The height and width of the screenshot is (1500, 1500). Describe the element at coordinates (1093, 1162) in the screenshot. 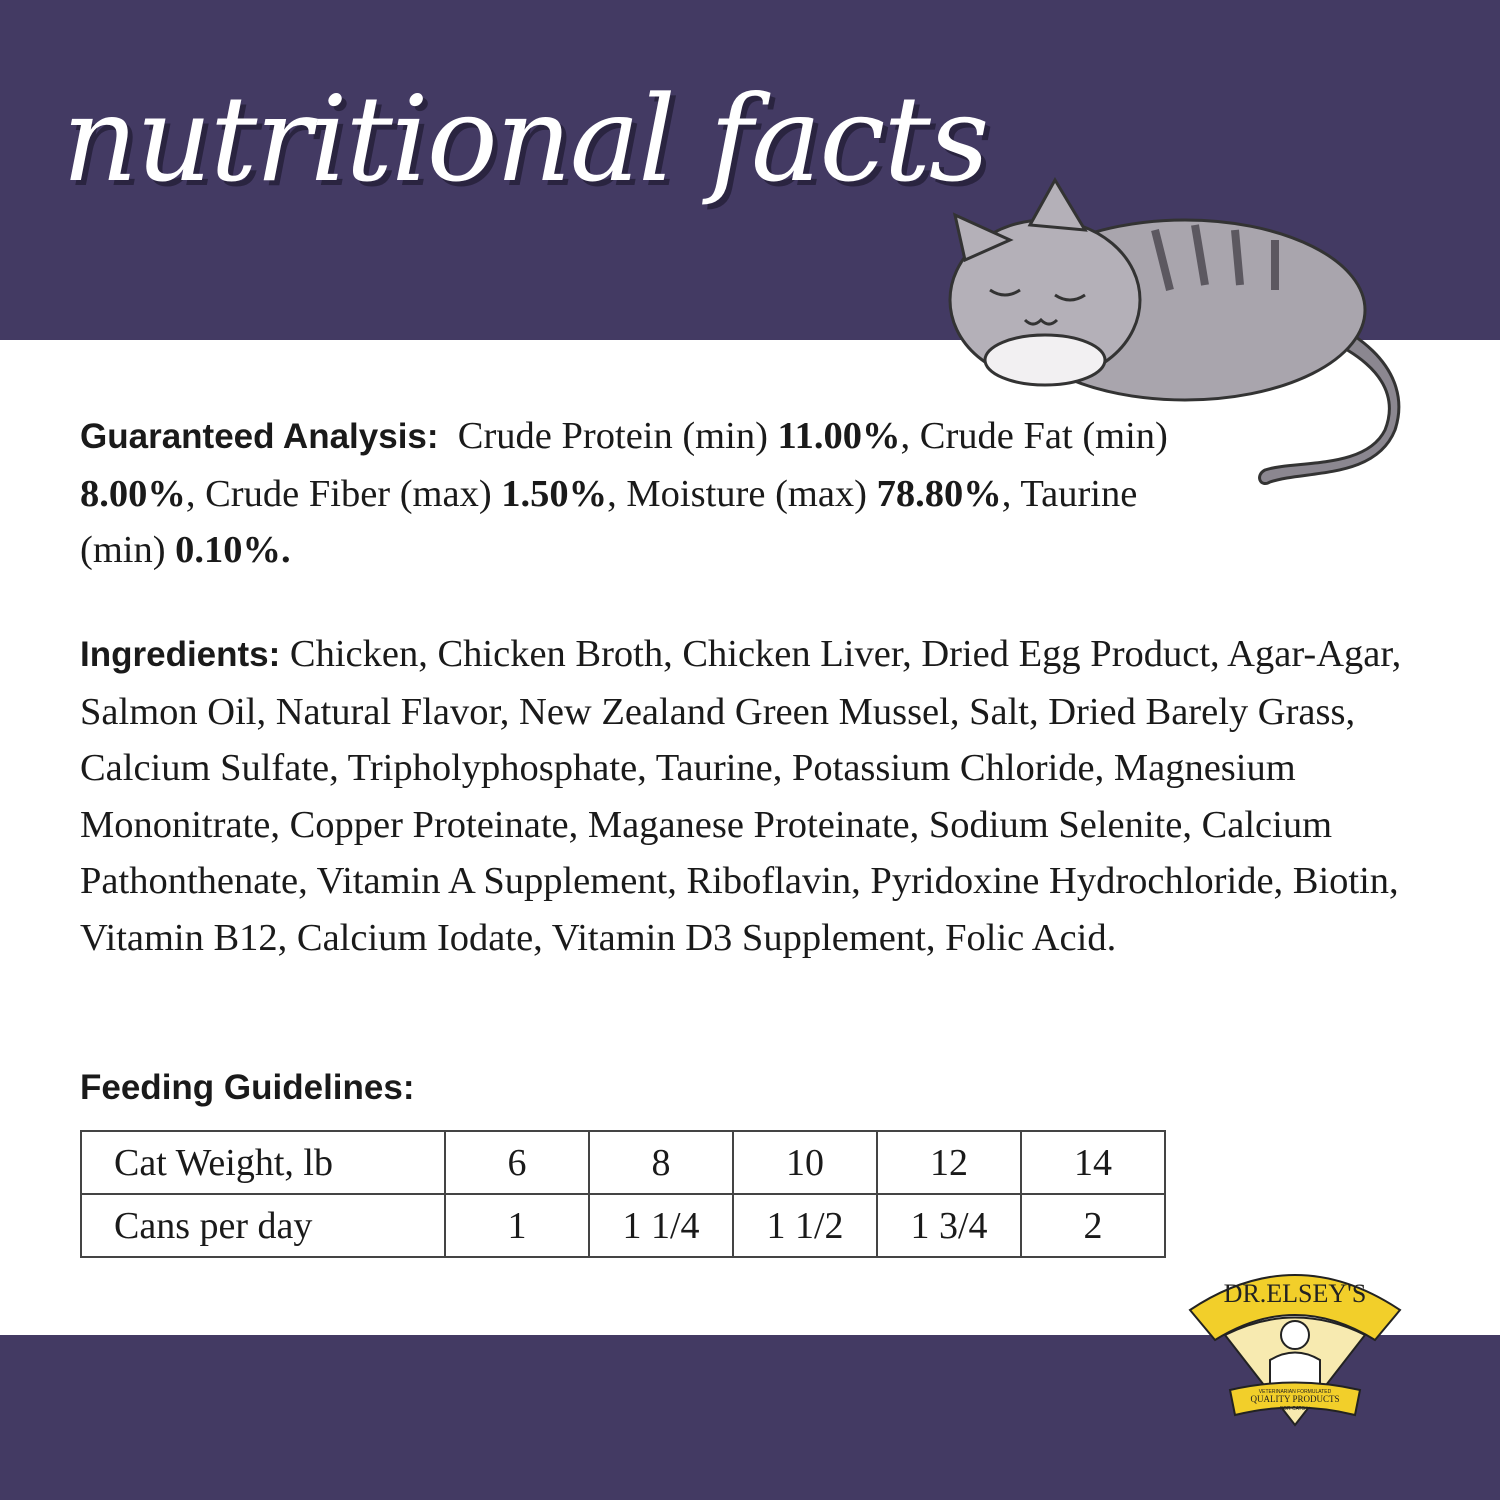

I see `table-cell: 14` at that location.